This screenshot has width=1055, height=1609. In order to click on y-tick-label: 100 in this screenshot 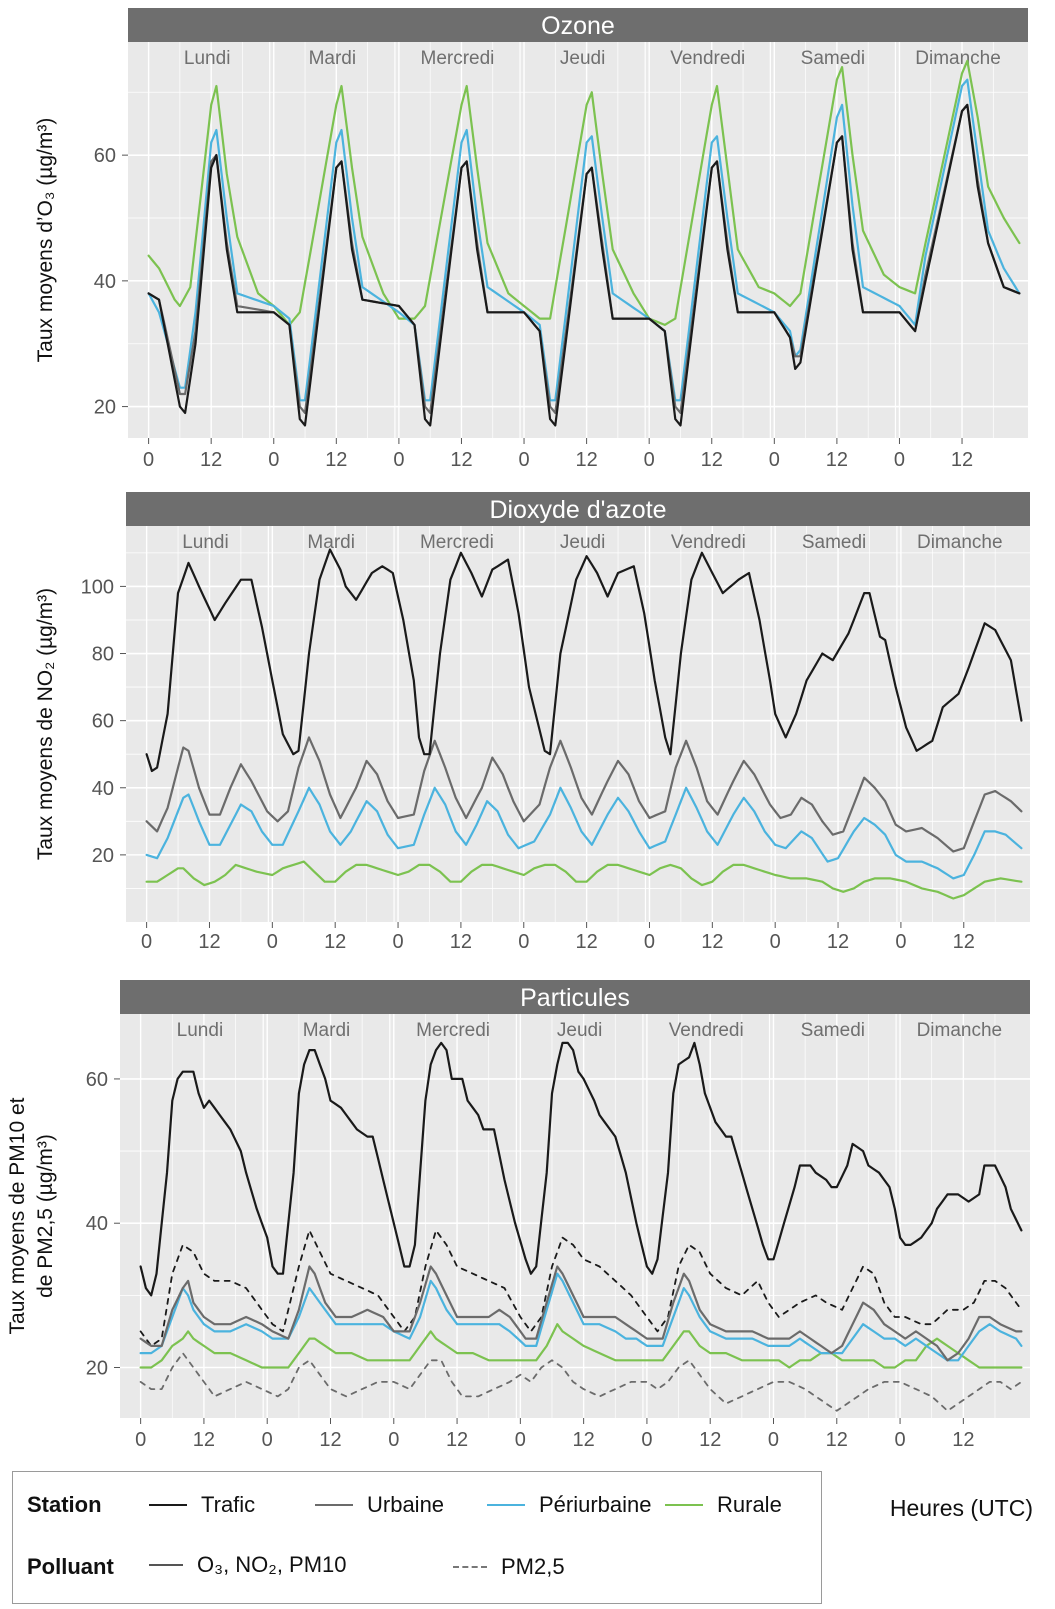, I will do `click(97, 587)`.